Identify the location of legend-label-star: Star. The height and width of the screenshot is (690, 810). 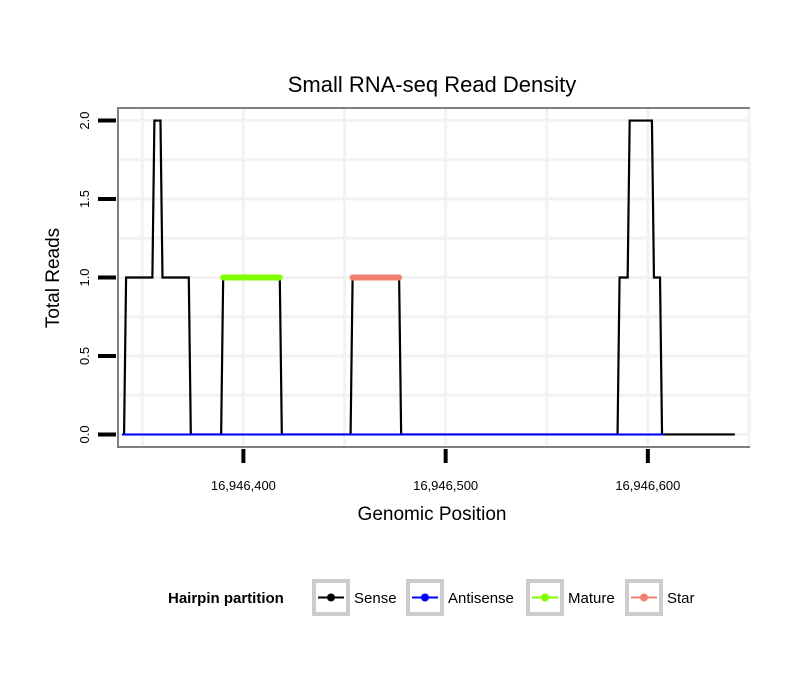
(681, 598).